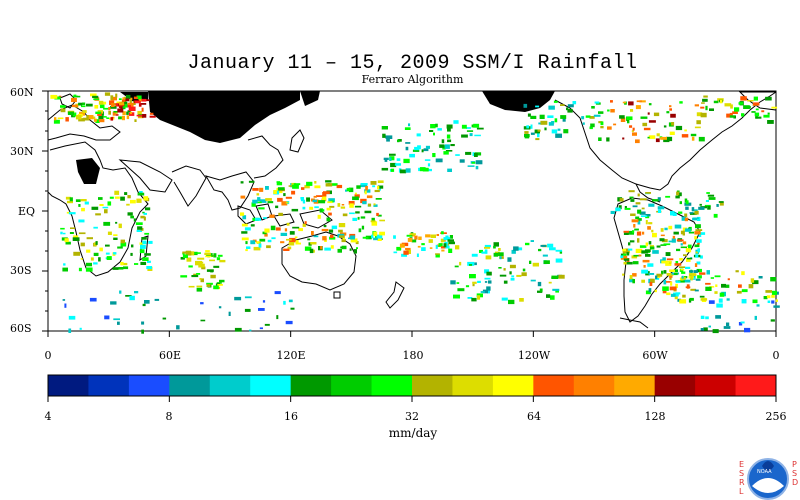  Describe the element at coordinates (412, 388) in the screenshot. I see `colorbar` at that location.